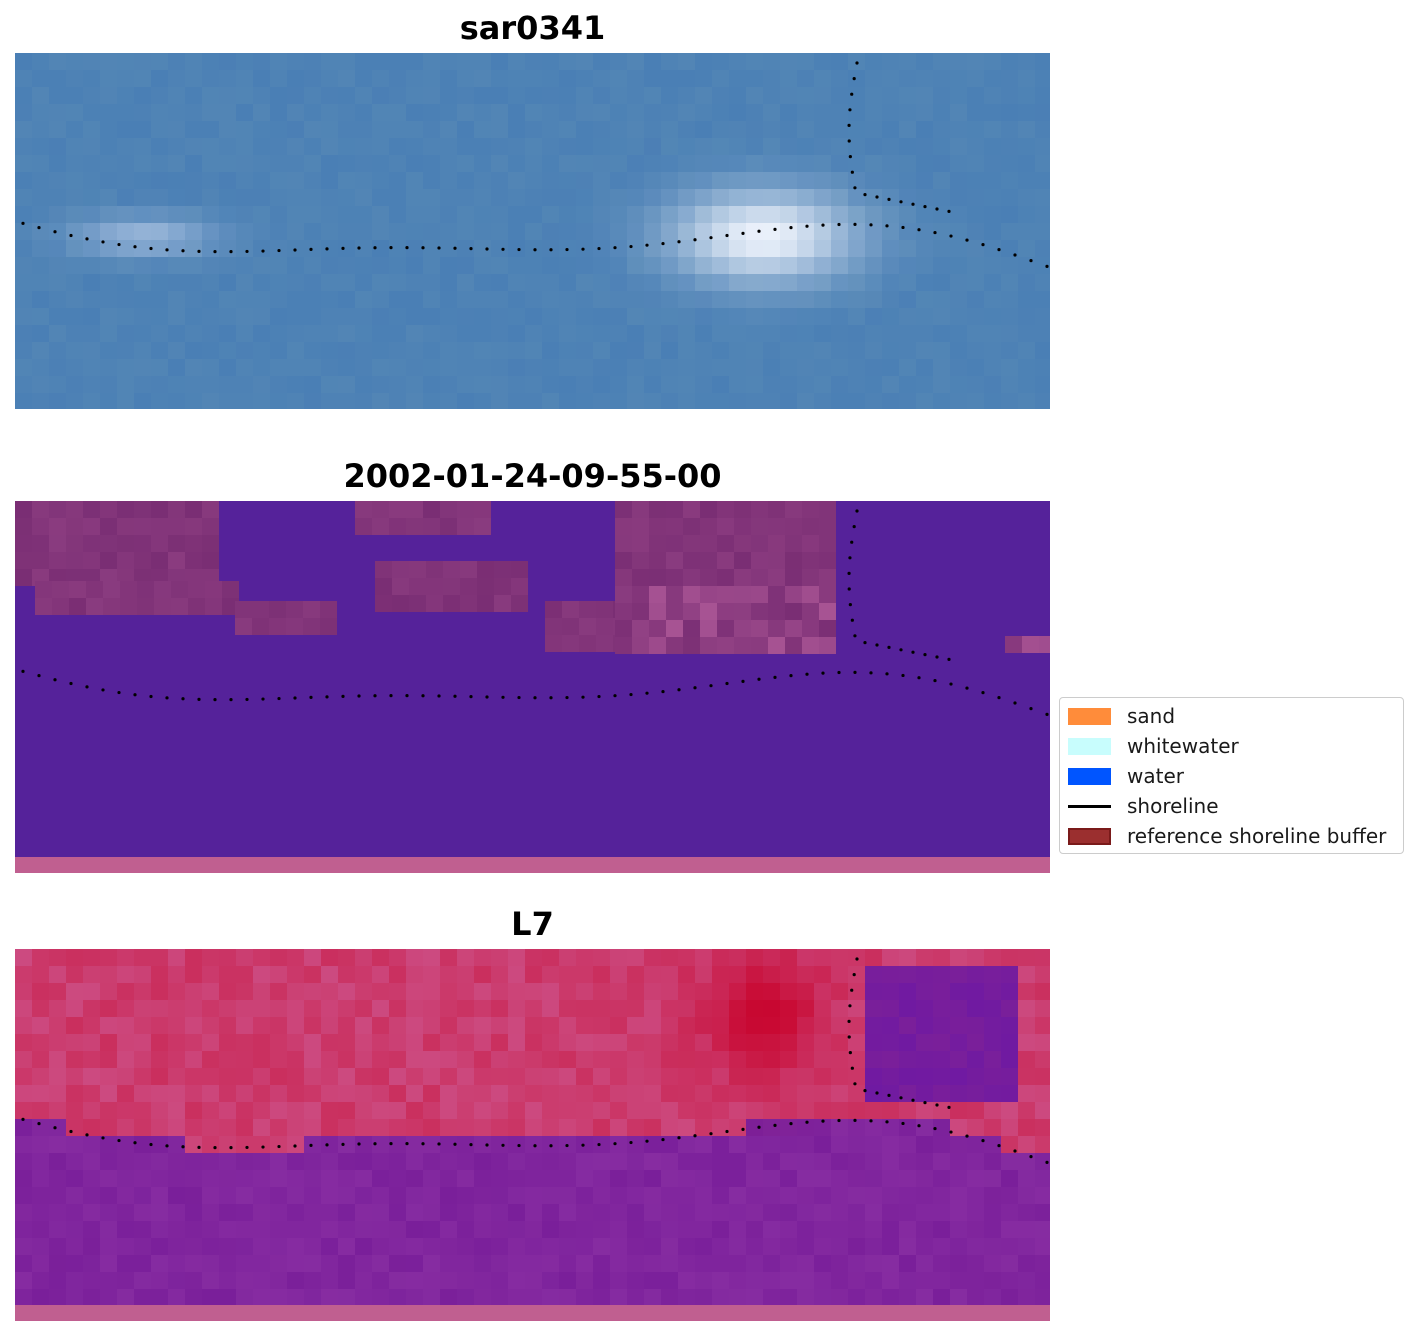 The width and height of the screenshot is (1421, 1337). Describe the element at coordinates (1089, 806) in the screenshot. I see `shoreline-line-swatch` at that location.